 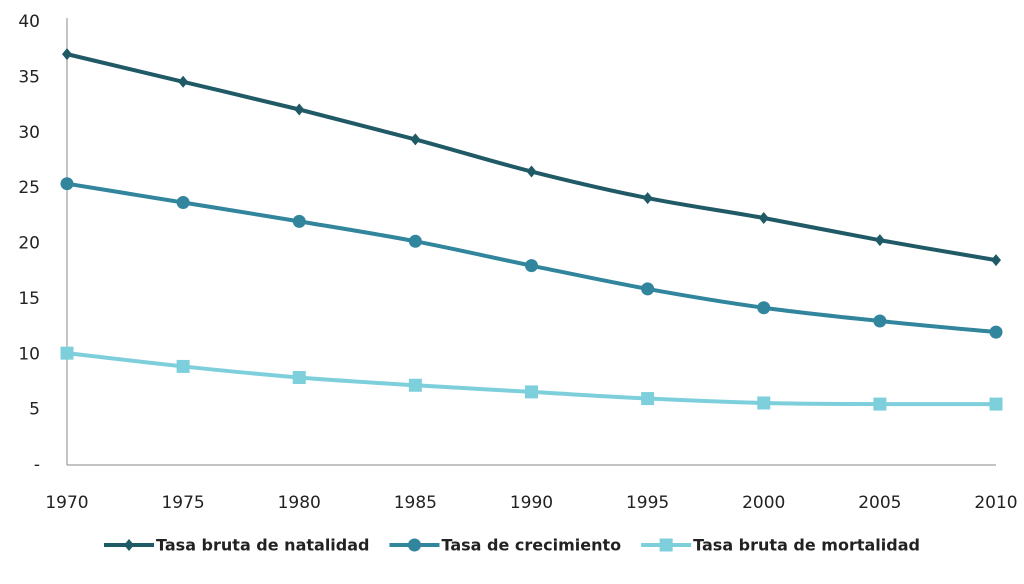 What do you see at coordinates (763, 503) in the screenshot?
I see `x-tick-label: 2000` at bounding box center [763, 503].